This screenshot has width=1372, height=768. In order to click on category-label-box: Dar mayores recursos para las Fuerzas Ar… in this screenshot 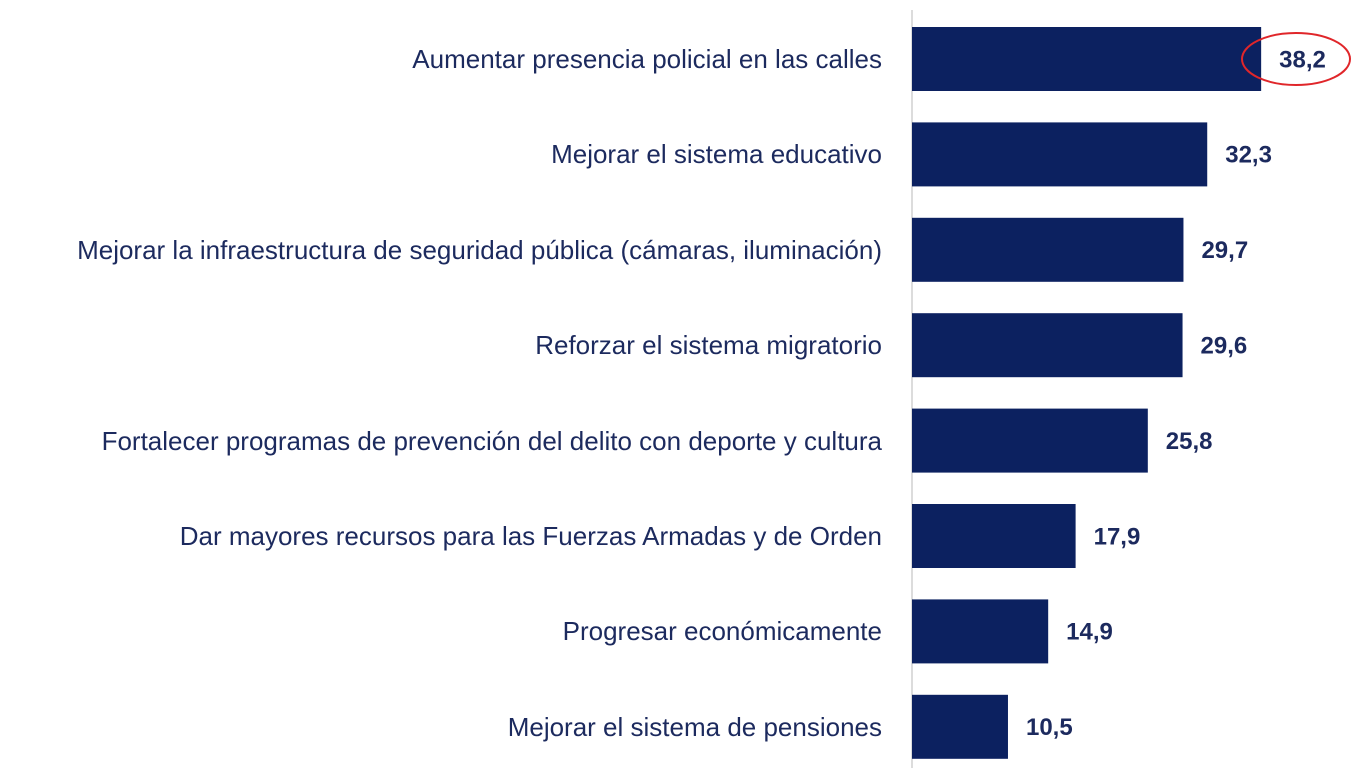, I will do `click(446, 536)`.